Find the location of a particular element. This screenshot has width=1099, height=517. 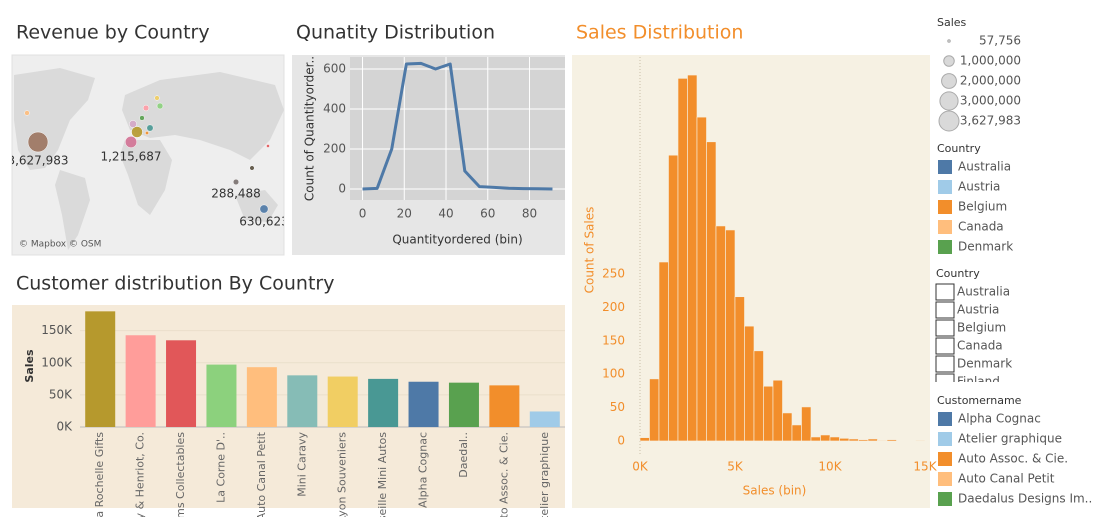

x-tick-label: La Rochelle Gifts is located at coordinates (99, 474).